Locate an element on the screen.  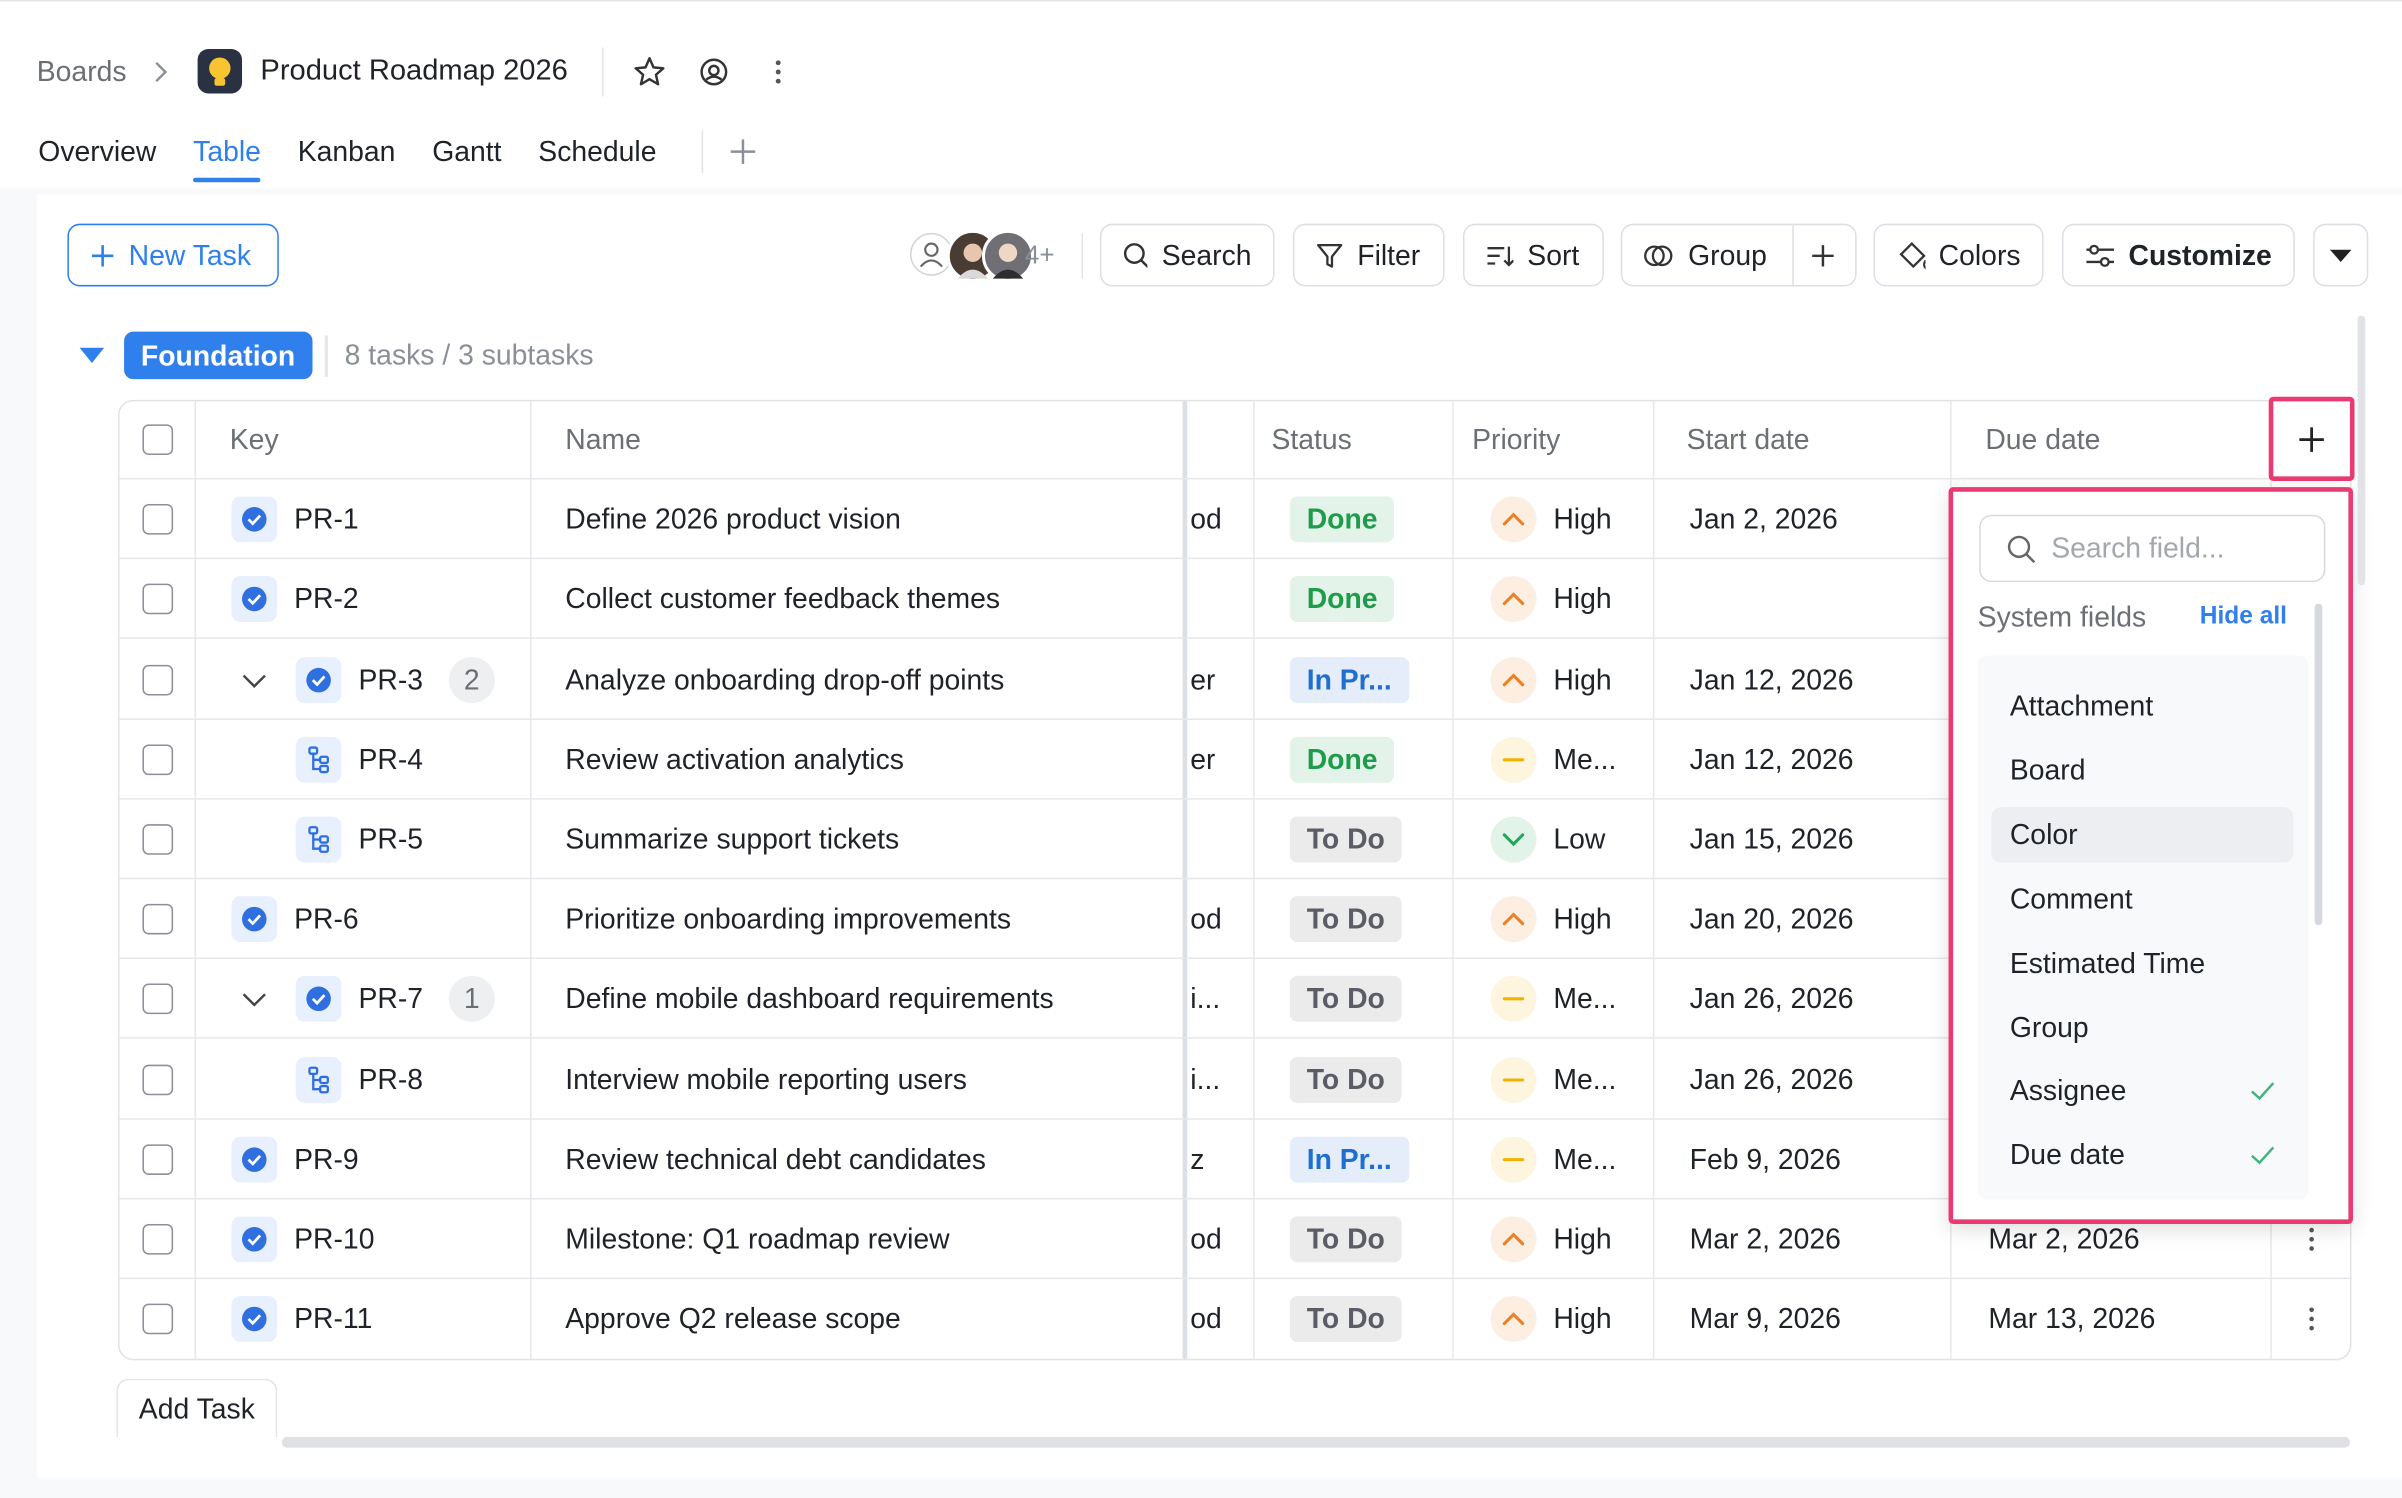
start-date: Jan 12, 2026 is located at coordinates (1771, 678).